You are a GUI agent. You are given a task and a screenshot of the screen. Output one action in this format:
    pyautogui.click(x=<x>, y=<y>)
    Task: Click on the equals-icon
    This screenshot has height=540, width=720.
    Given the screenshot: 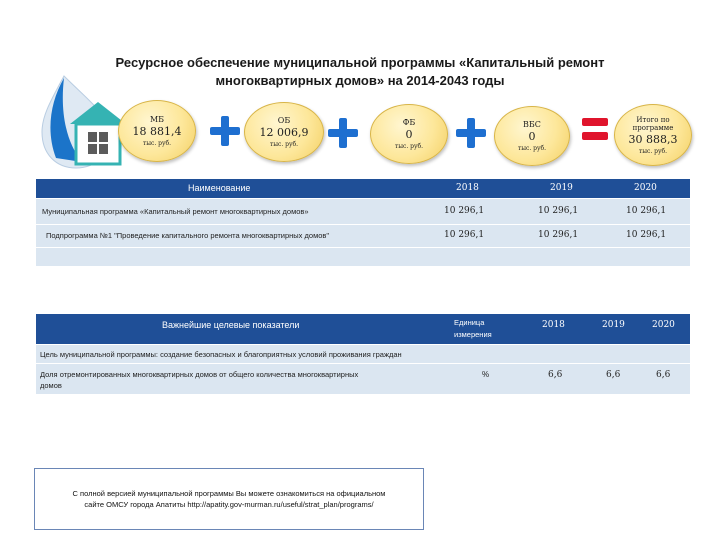 What is the action you would take?
    pyautogui.click(x=595, y=129)
    